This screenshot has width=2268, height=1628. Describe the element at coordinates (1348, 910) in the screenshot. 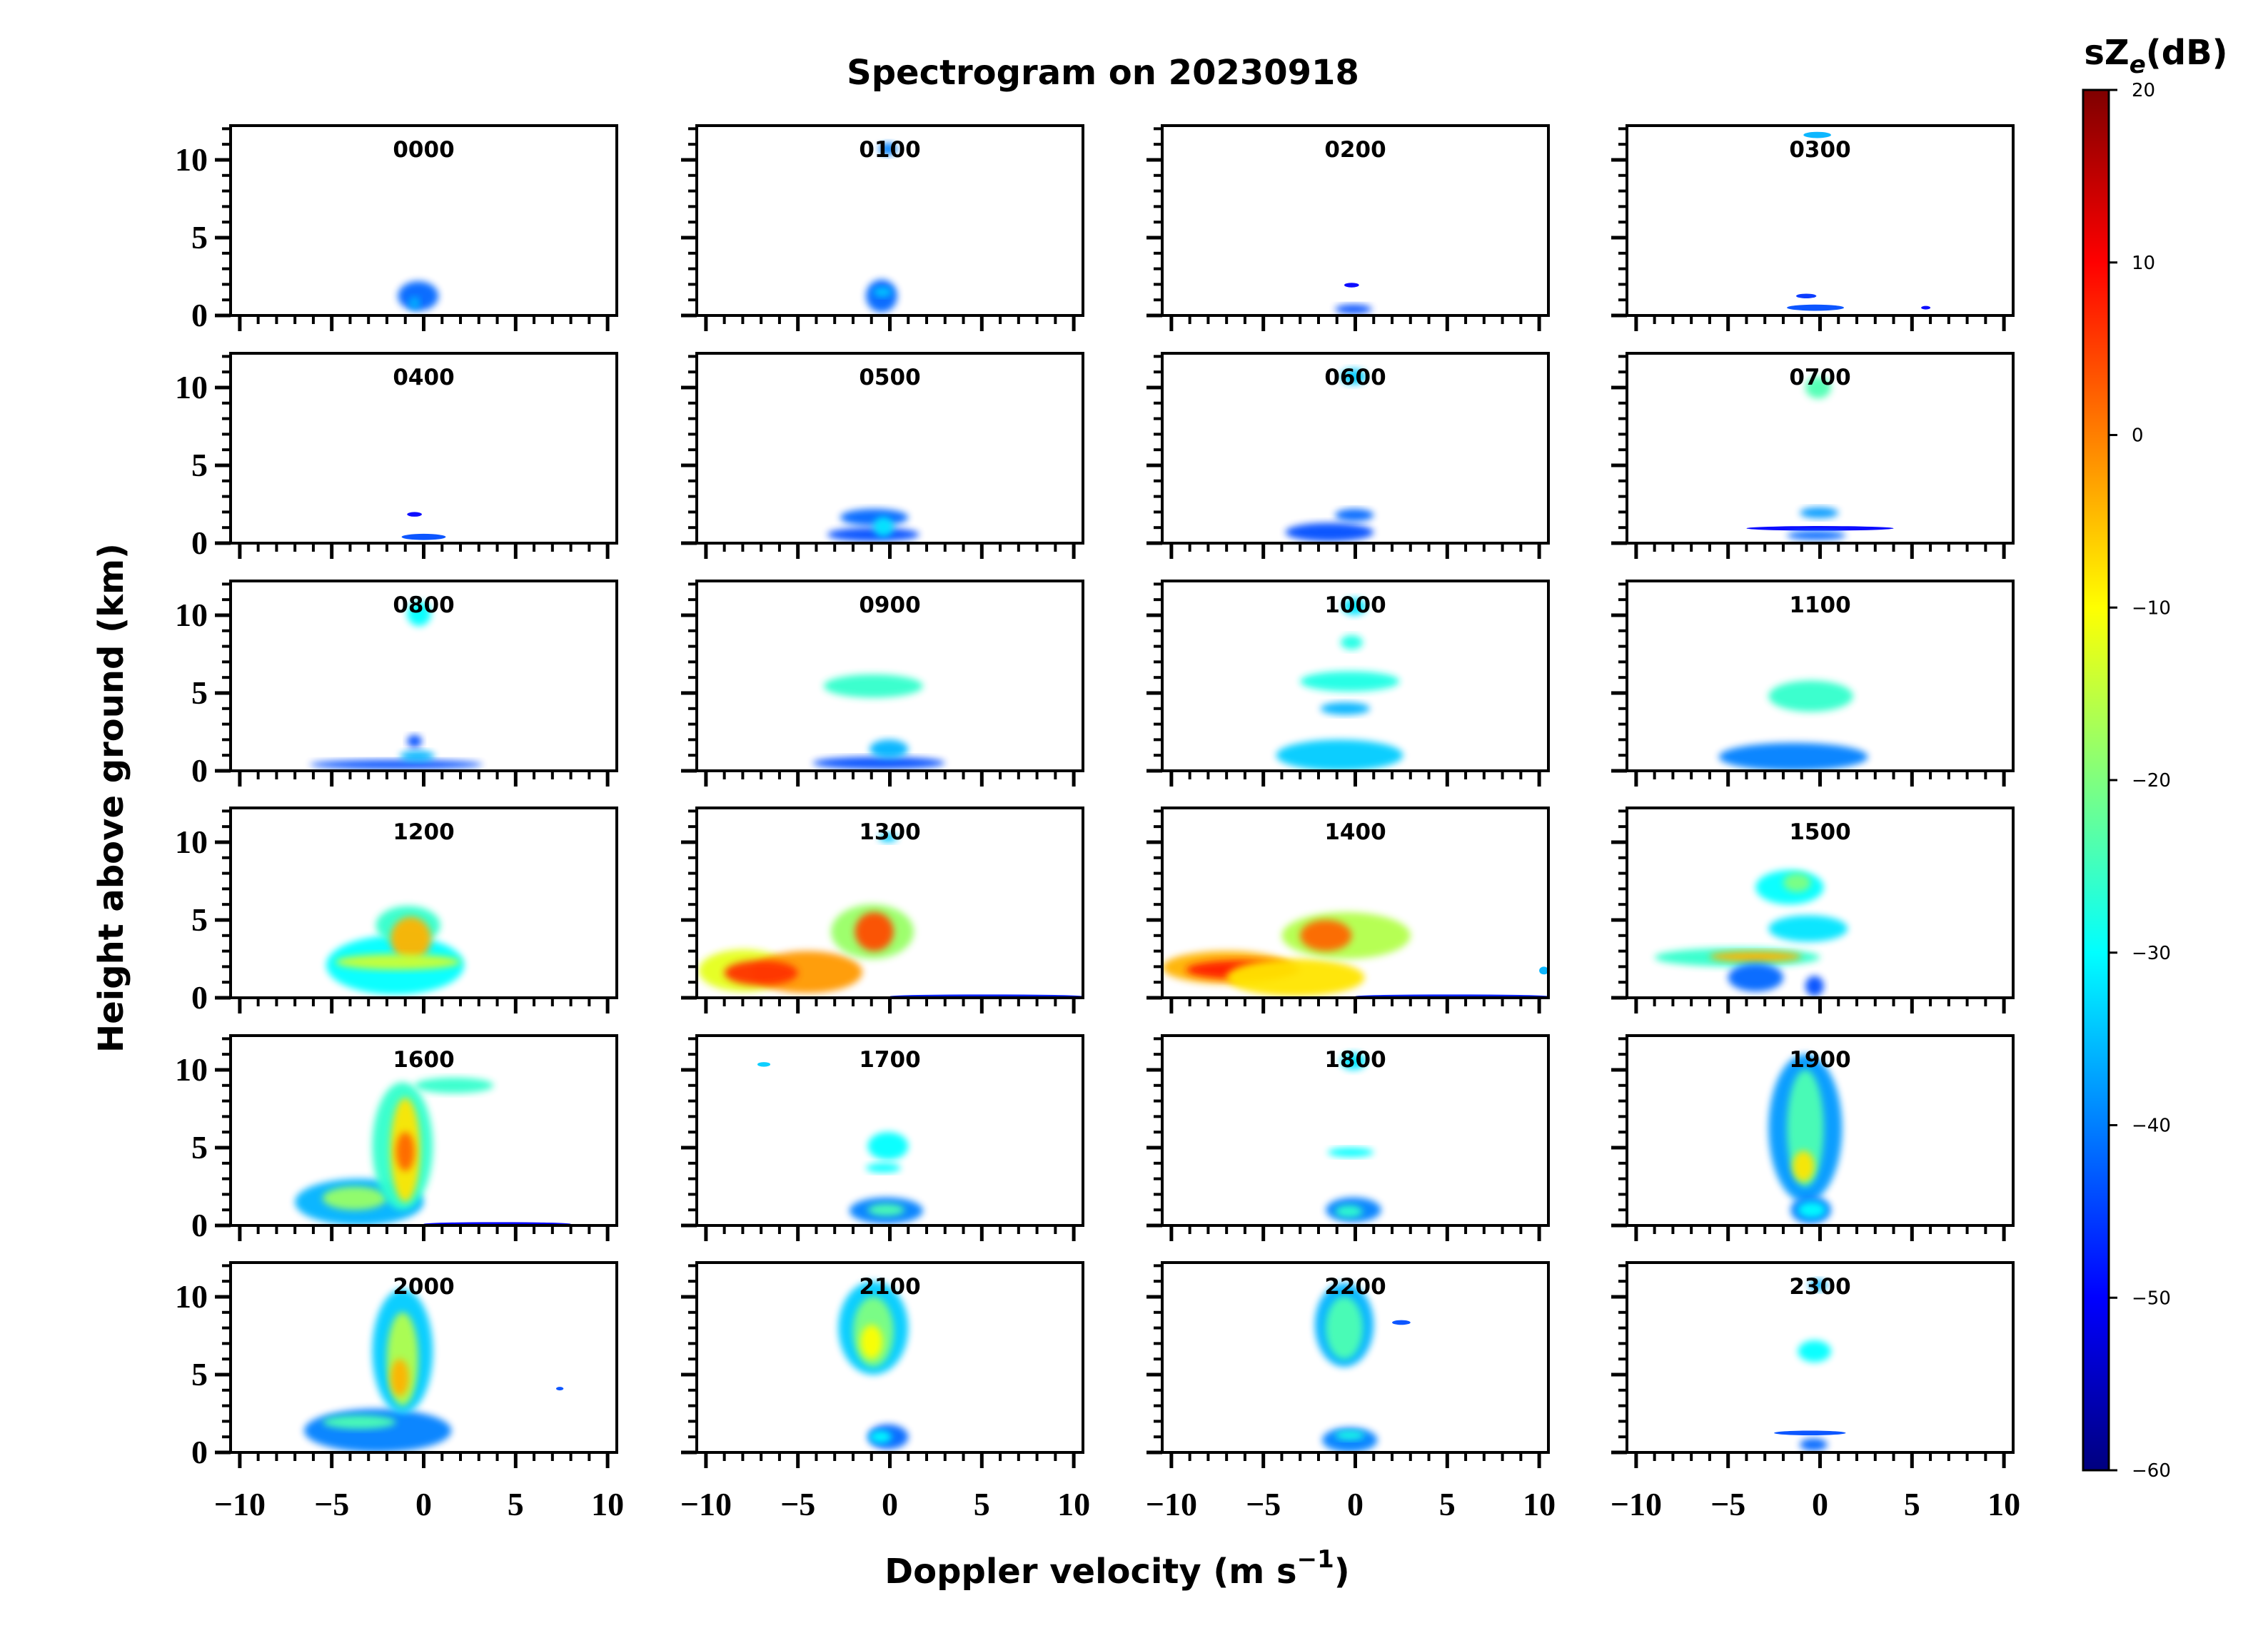

I see `panel-1400: 1400` at that location.